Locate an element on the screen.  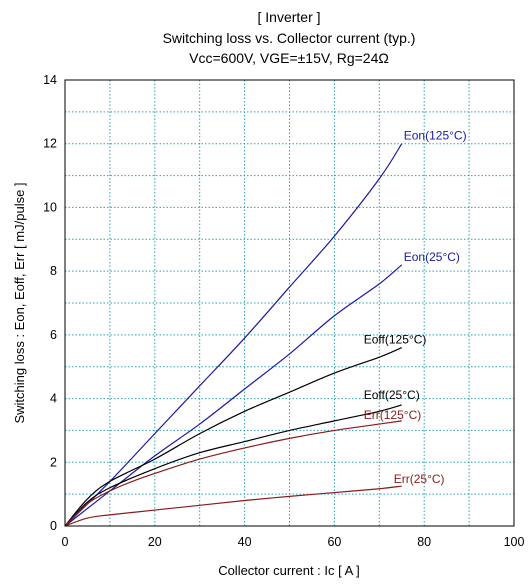
y-tick-label: 0 is located at coordinates (53, 526).